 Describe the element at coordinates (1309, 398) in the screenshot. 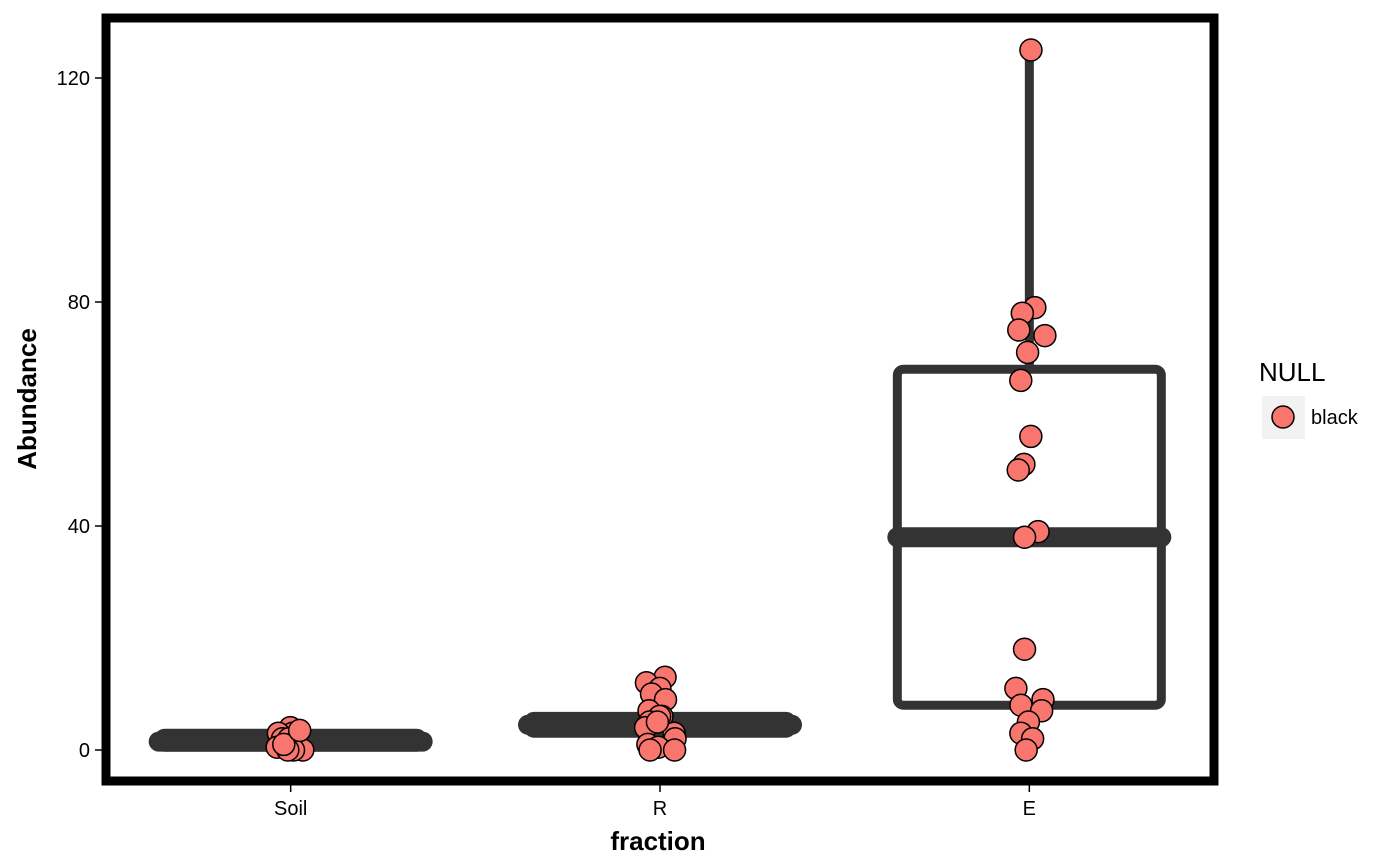

I see `legend: NULL black` at that location.